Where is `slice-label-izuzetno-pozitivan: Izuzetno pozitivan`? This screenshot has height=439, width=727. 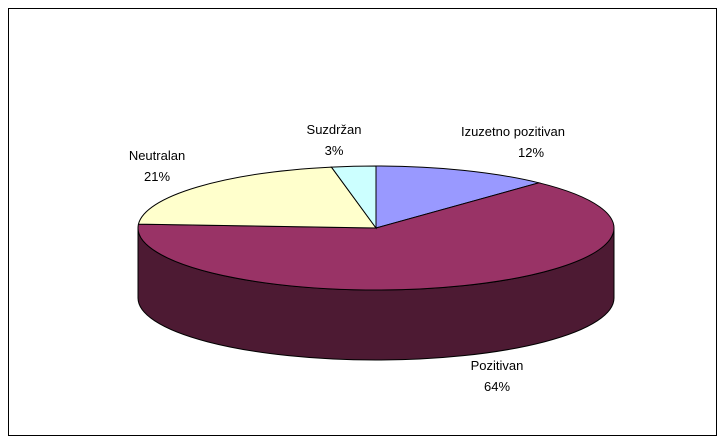 slice-label-izuzetno-pozitivan: Izuzetno pozitivan is located at coordinates (513, 131).